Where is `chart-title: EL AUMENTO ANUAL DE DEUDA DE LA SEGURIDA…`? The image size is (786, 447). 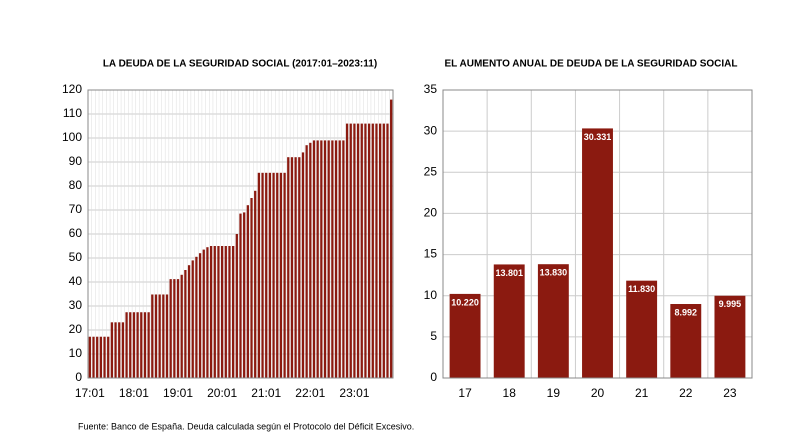 chart-title: EL AUMENTO ANUAL DE DEUDA DE LA SEGURIDA… is located at coordinates (591, 64).